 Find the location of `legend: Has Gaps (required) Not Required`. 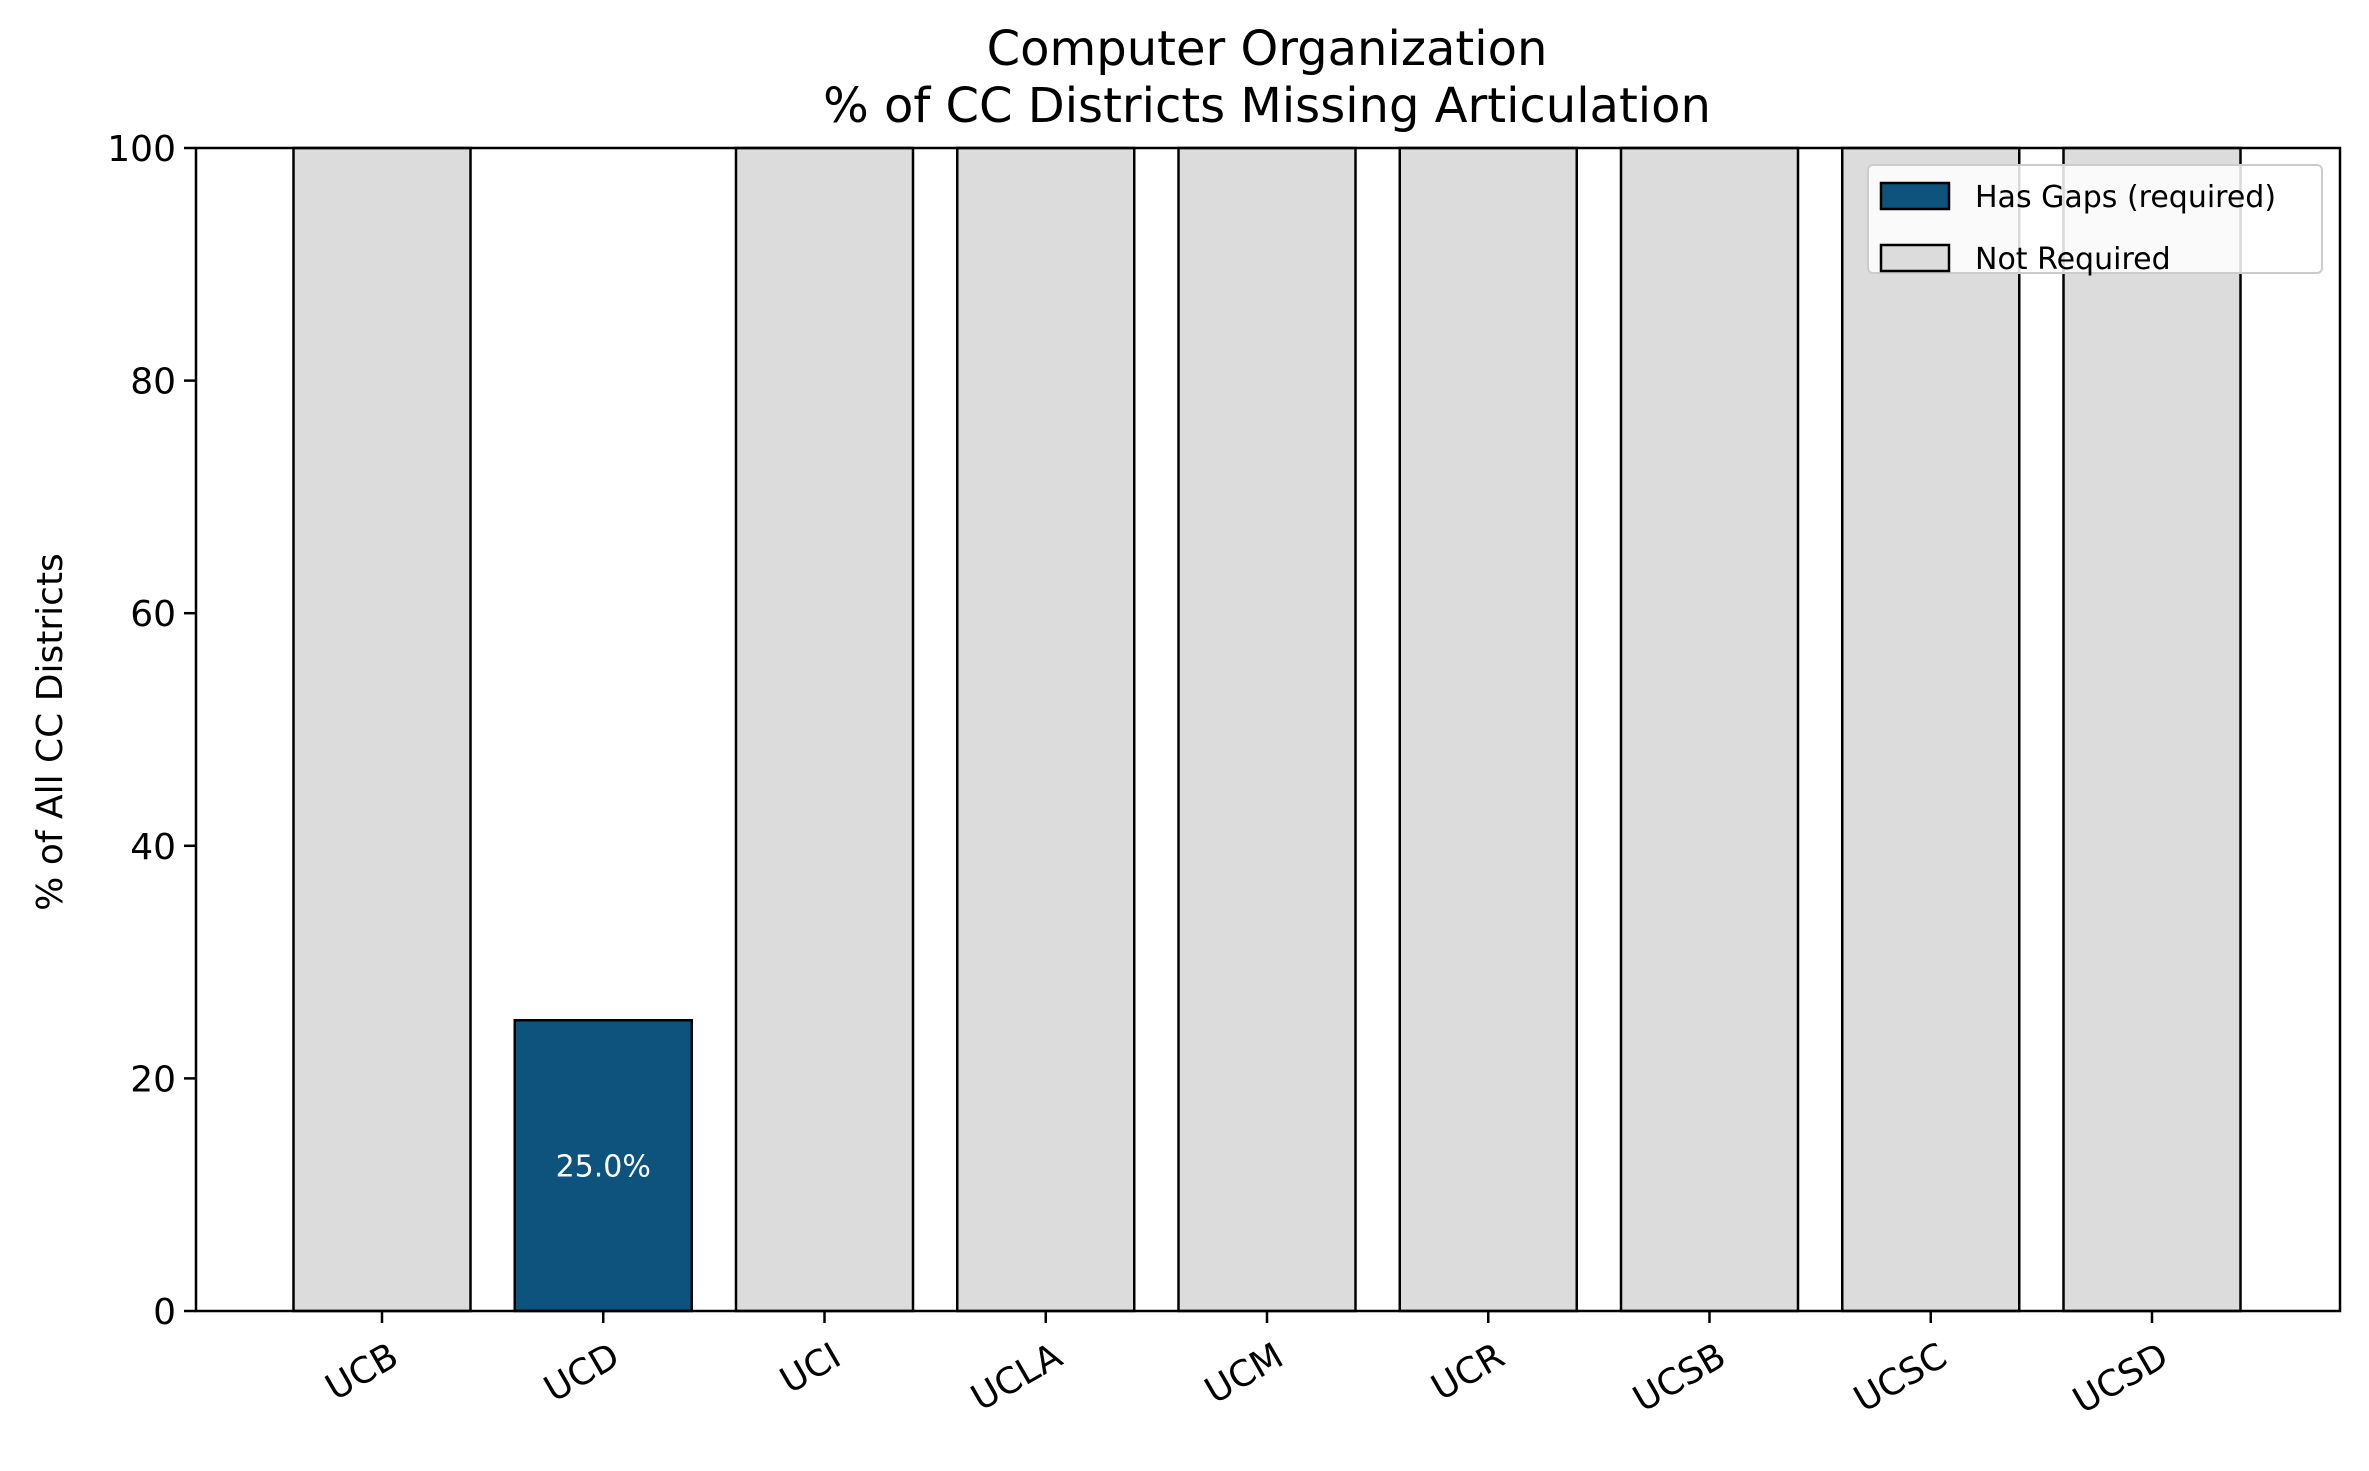

legend: Has Gaps (required) Not Required is located at coordinates (2095, 220).